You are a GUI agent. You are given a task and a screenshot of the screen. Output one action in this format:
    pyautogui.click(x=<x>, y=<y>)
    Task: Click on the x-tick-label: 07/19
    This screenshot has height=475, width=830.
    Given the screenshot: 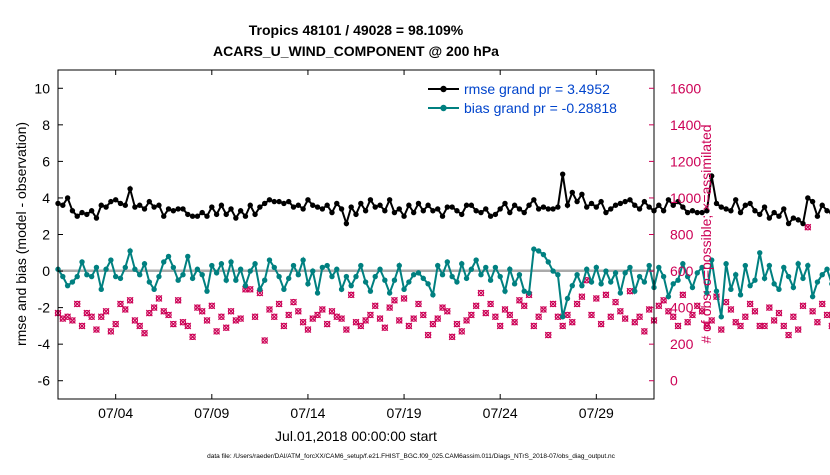 What is the action you would take?
    pyautogui.click(x=404, y=413)
    